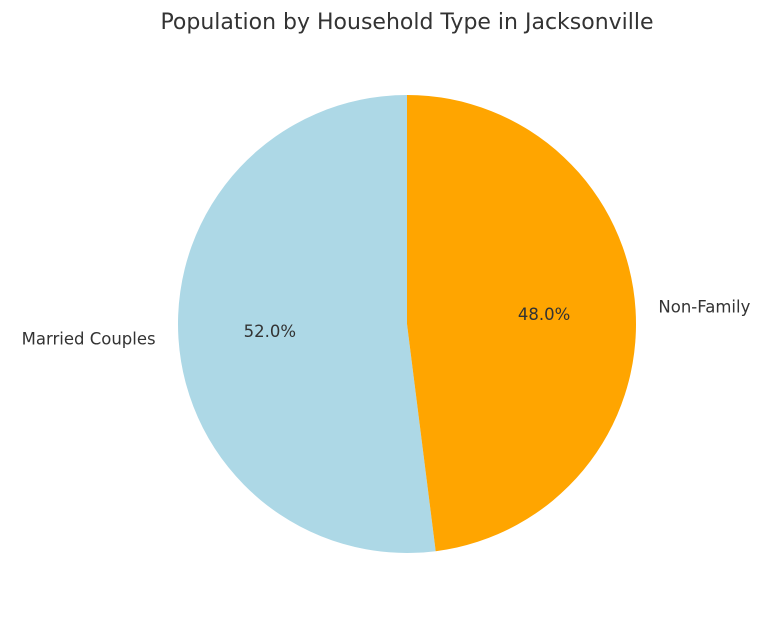  What do you see at coordinates (544, 314) in the screenshot?
I see `percent-label: 48.0%` at bounding box center [544, 314].